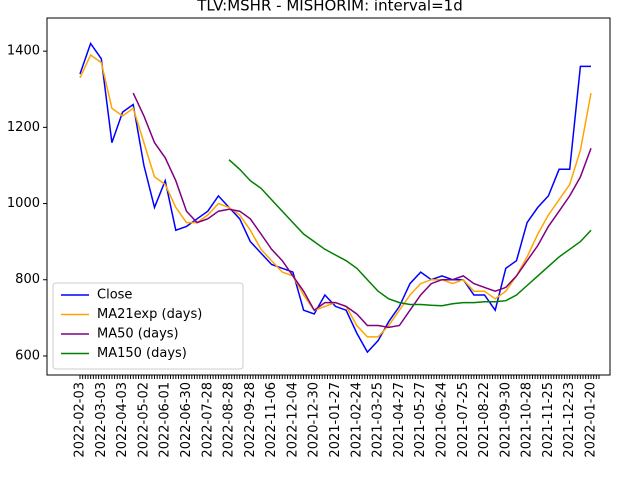 The width and height of the screenshot is (640, 480). I want to click on x-tick-label: 2021-04-27, so click(399, 420).